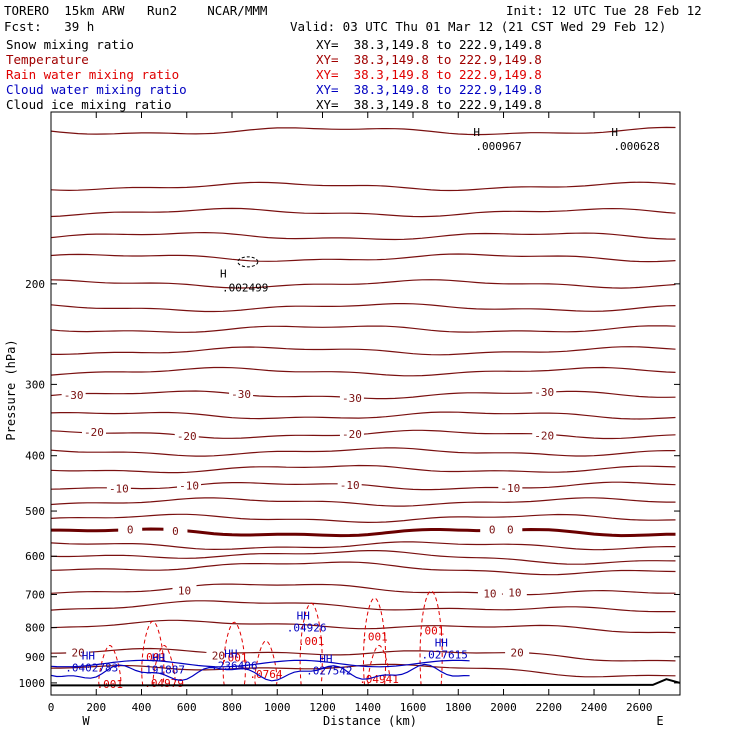  Describe the element at coordinates (93, 74) in the screenshot. I see `field-label-rain: Rain water mixing ratio` at that location.